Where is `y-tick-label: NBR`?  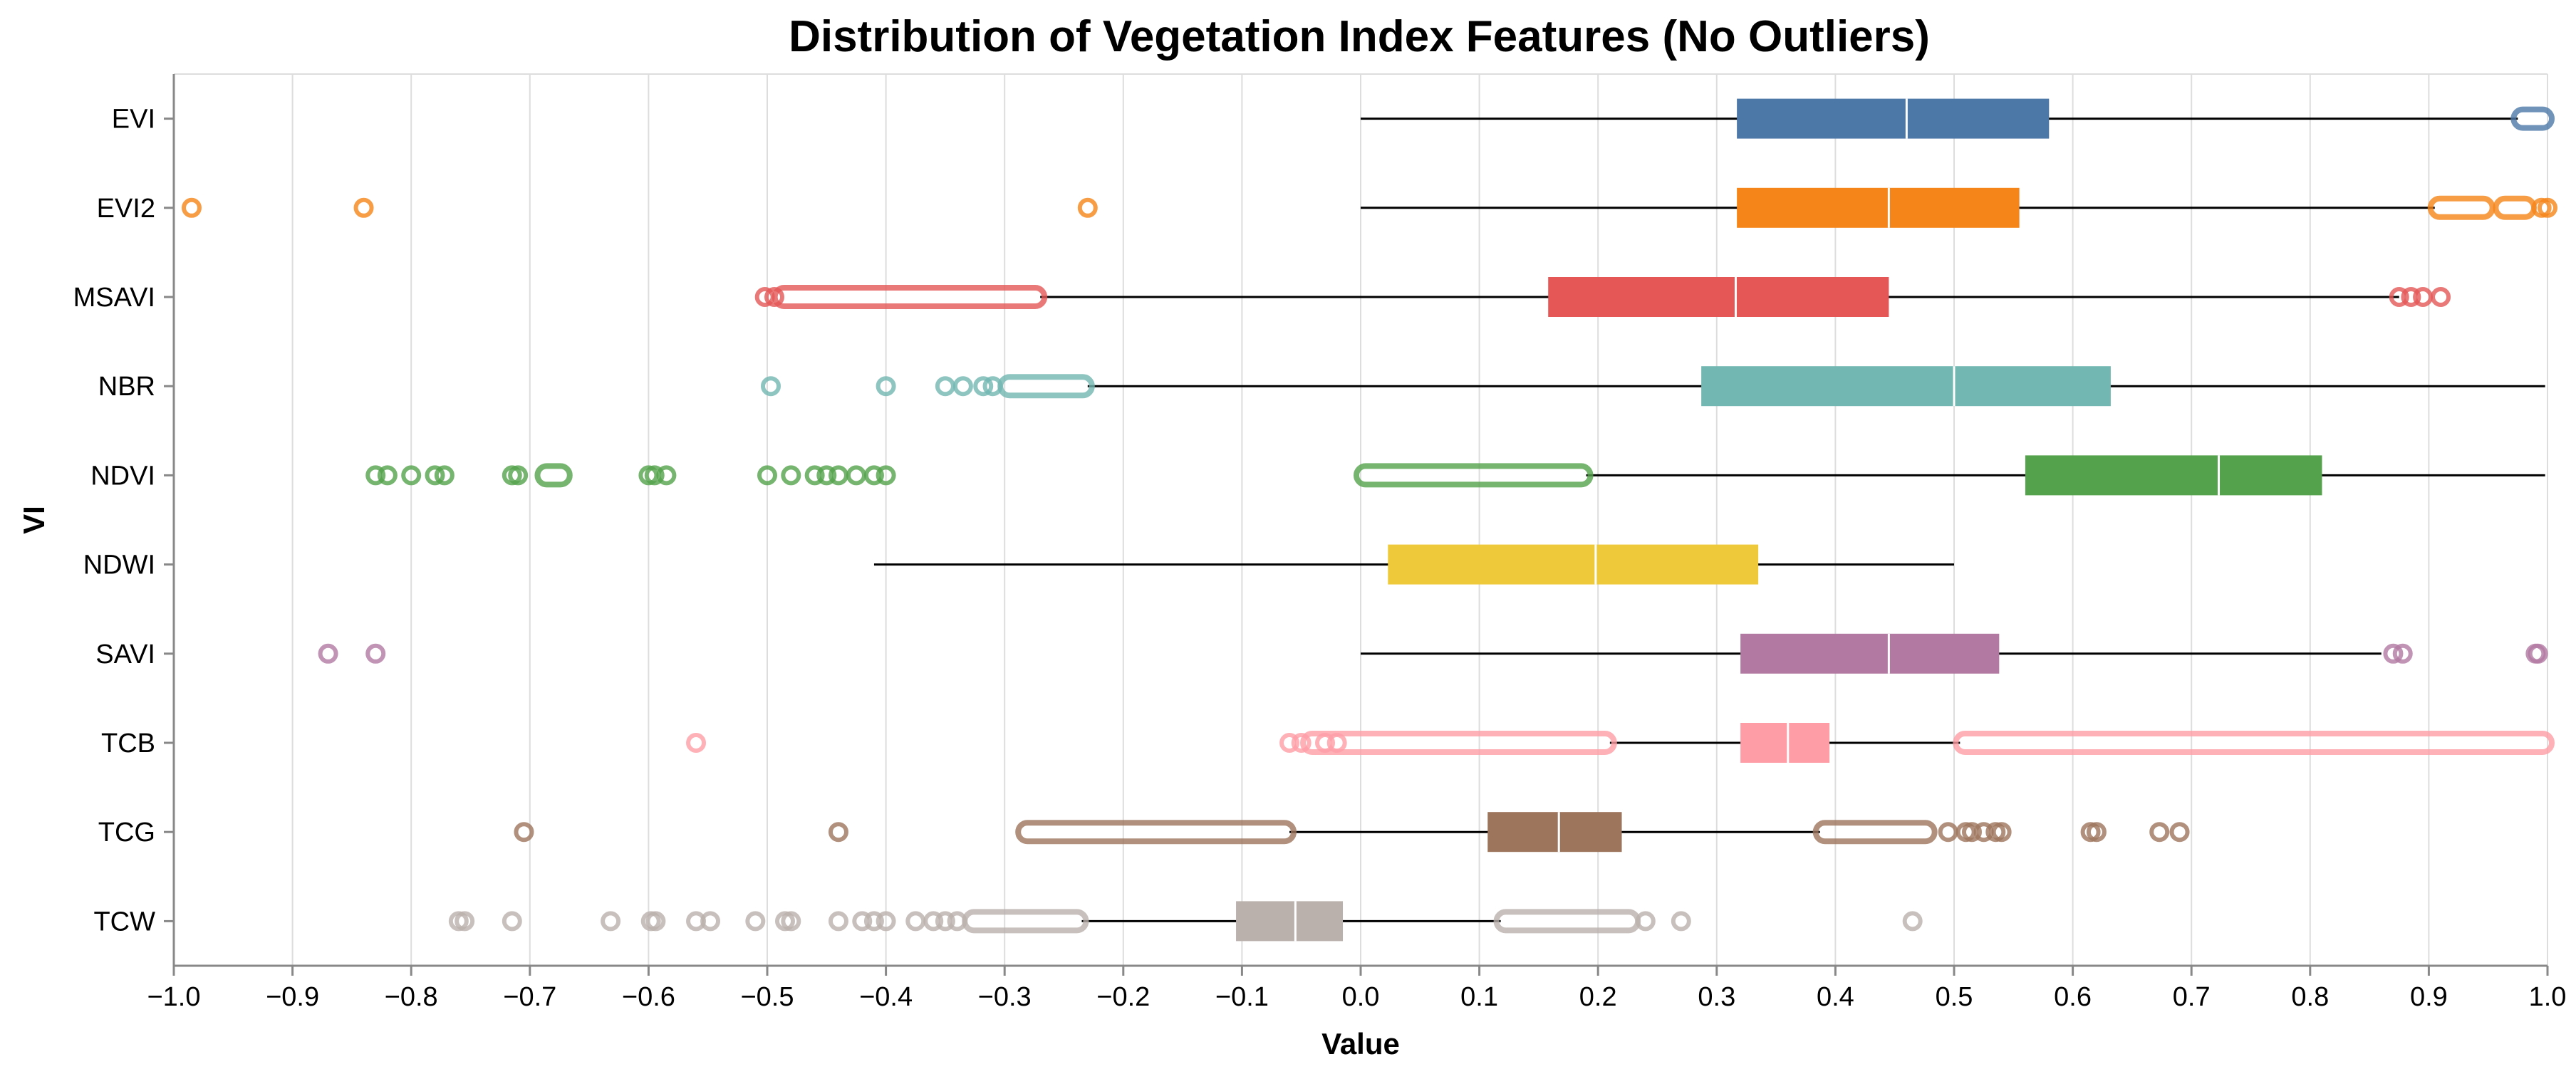 y-tick-label: NBR is located at coordinates (127, 387).